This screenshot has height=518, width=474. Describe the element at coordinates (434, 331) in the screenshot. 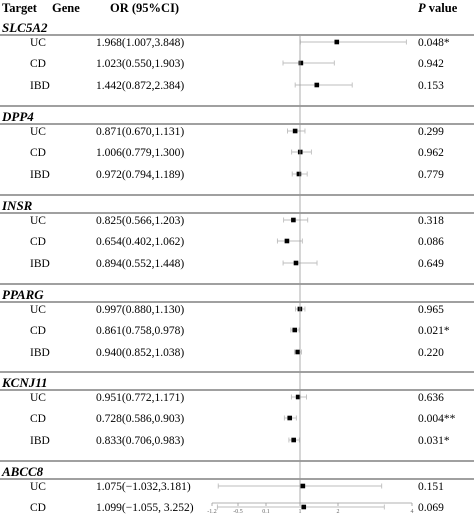

I see `p-value: 0.021*` at that location.